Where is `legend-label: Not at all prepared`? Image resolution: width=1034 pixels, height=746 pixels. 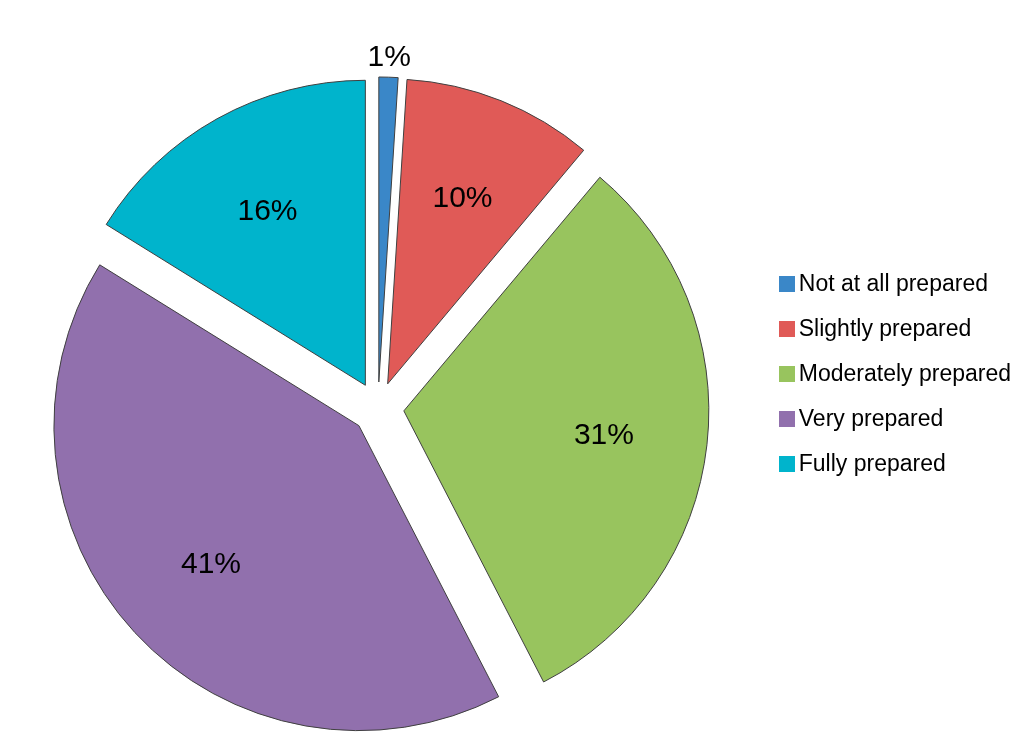
legend-label: Not at all prepared is located at coordinates (893, 282).